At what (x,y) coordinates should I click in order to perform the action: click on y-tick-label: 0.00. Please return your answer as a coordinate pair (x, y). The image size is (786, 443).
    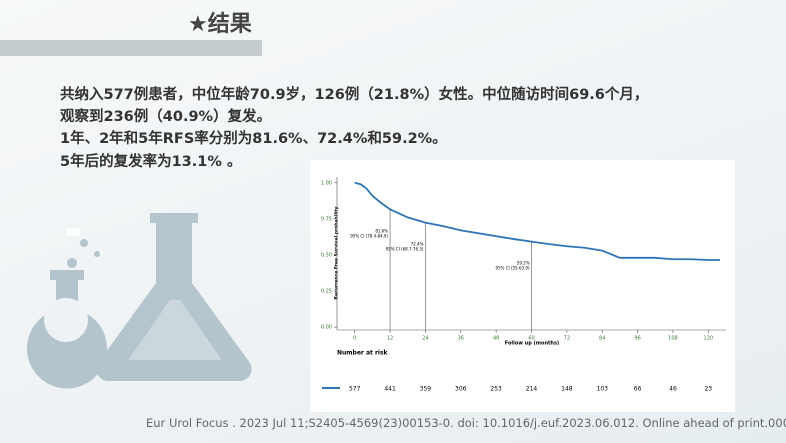
    Looking at the image, I should click on (326, 328).